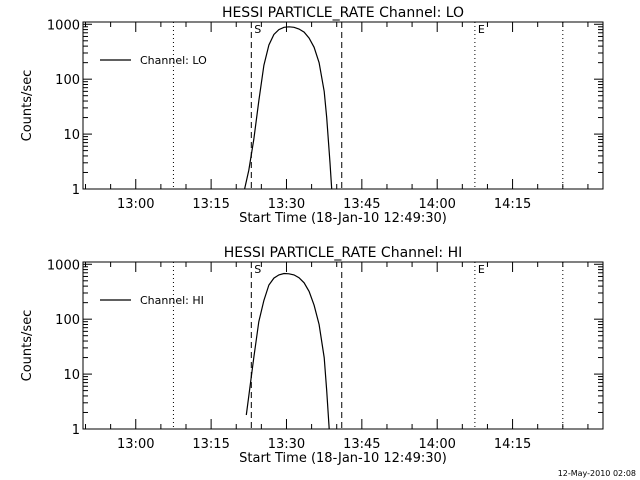 The image size is (640, 480). Describe the element at coordinates (343, 13) in the screenshot. I see `chart-title: HESSI PARTICLE_RATE Channel: LO` at that location.